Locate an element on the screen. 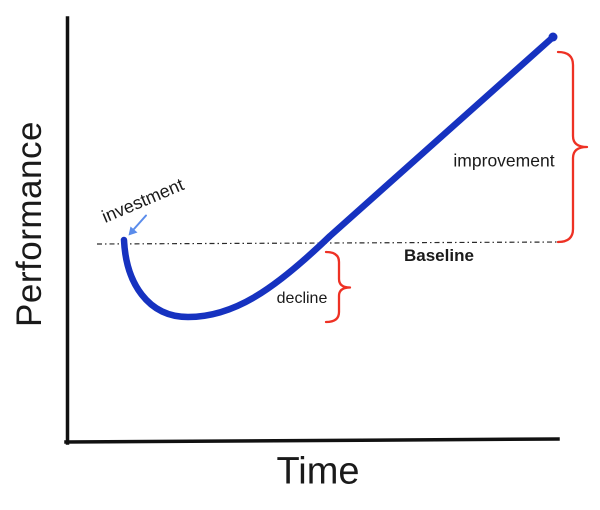 The width and height of the screenshot is (600, 510). improvement-label: improvement is located at coordinates (504, 160).